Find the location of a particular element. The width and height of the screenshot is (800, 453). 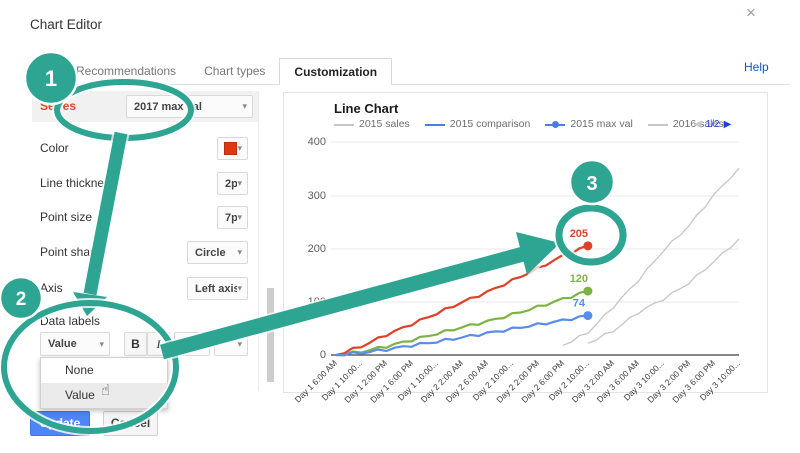

point-shape-label: Point shape is located at coordinates (72, 252).